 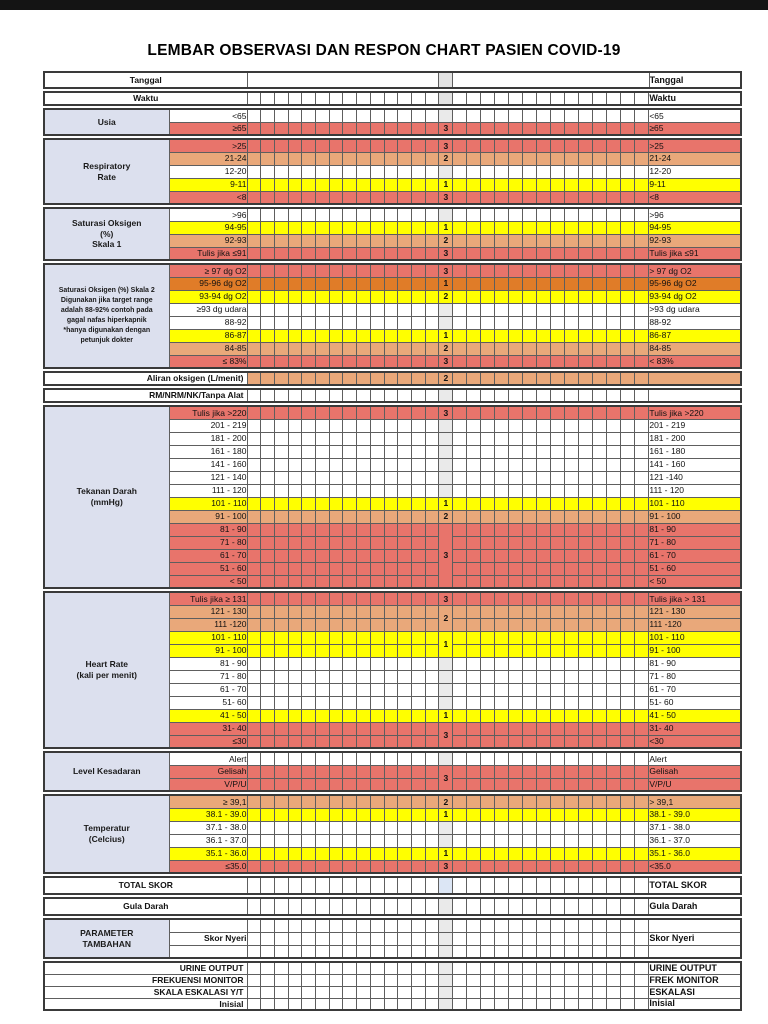 What do you see at coordinates (695, 980) in the screenshot?
I see `bottom-row-right-label: FREK MONITOR` at bounding box center [695, 980].